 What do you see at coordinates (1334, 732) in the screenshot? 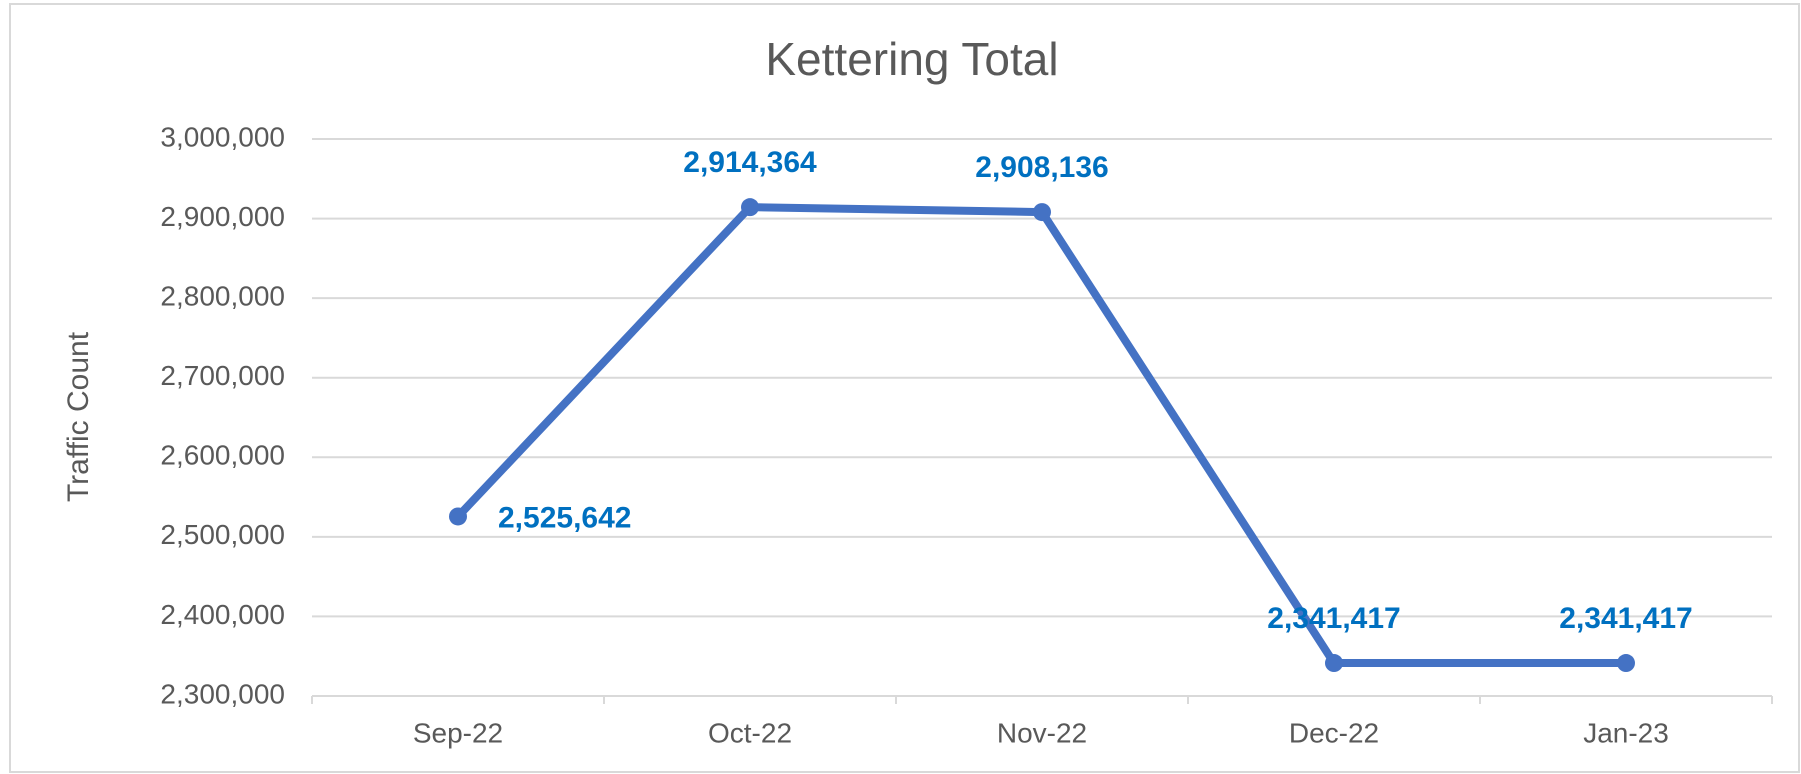
I see `x-tick-label: Dec-22` at bounding box center [1334, 732].